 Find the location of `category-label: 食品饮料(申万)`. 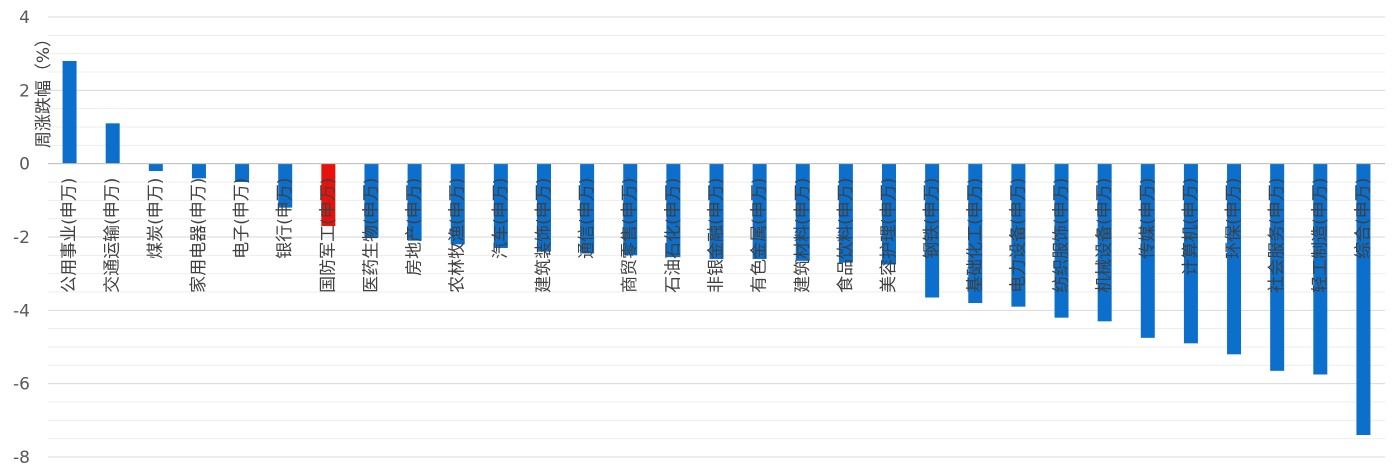

category-label: 食品饮料(申万) is located at coordinates (846, 235).